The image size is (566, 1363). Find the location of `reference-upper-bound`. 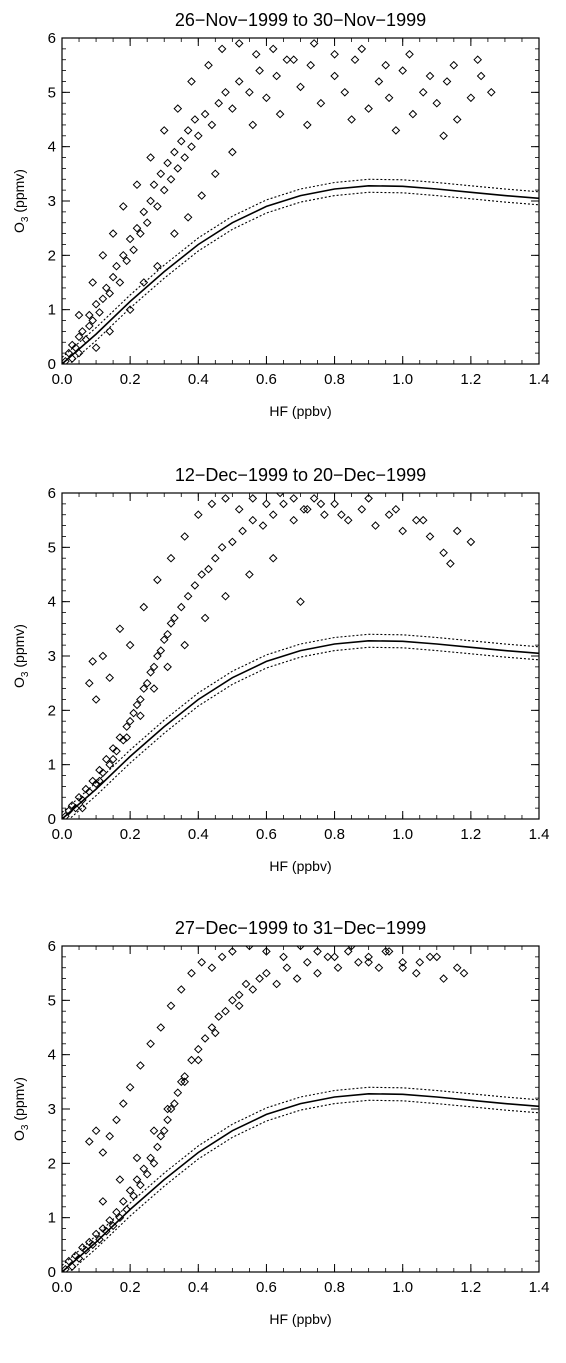

reference-upper-bound is located at coordinates (300, 723).